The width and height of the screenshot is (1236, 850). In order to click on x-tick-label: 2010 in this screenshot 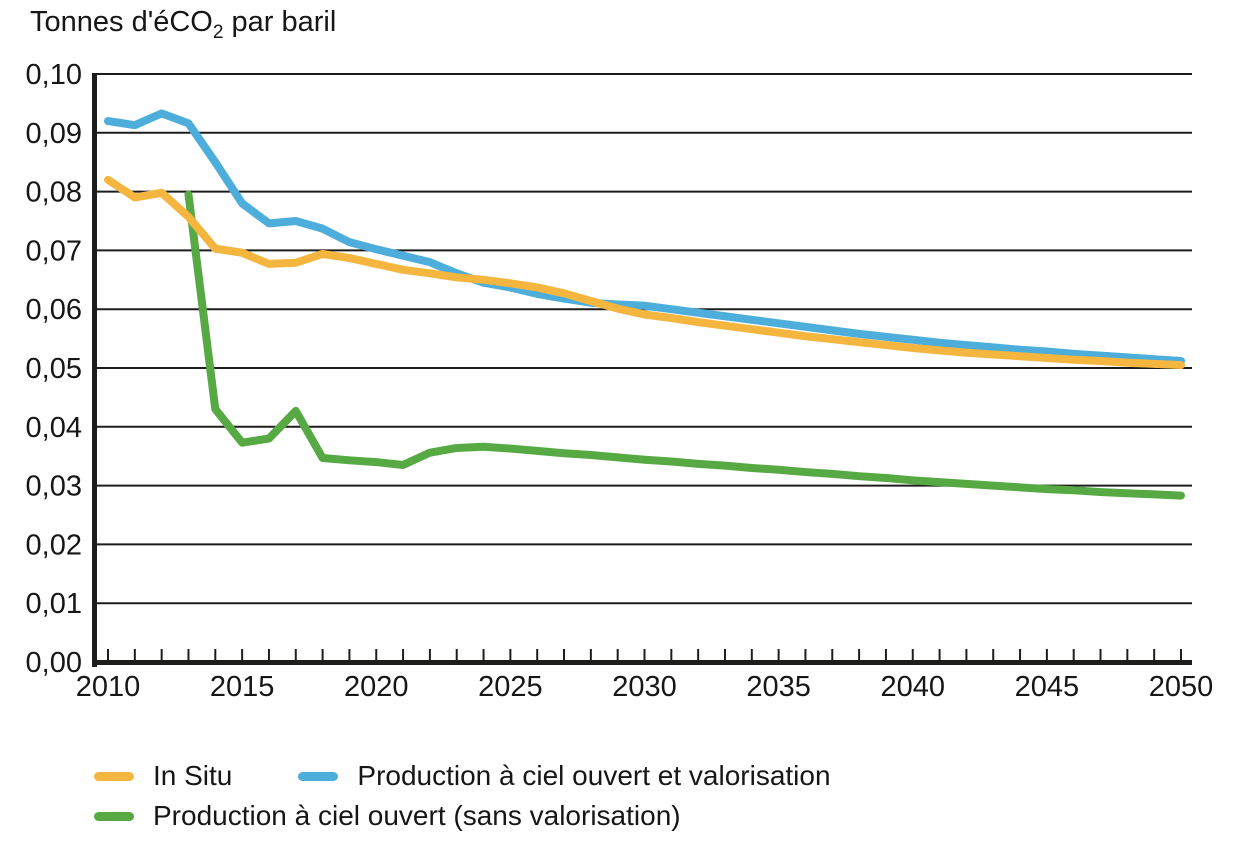, I will do `click(108, 687)`.